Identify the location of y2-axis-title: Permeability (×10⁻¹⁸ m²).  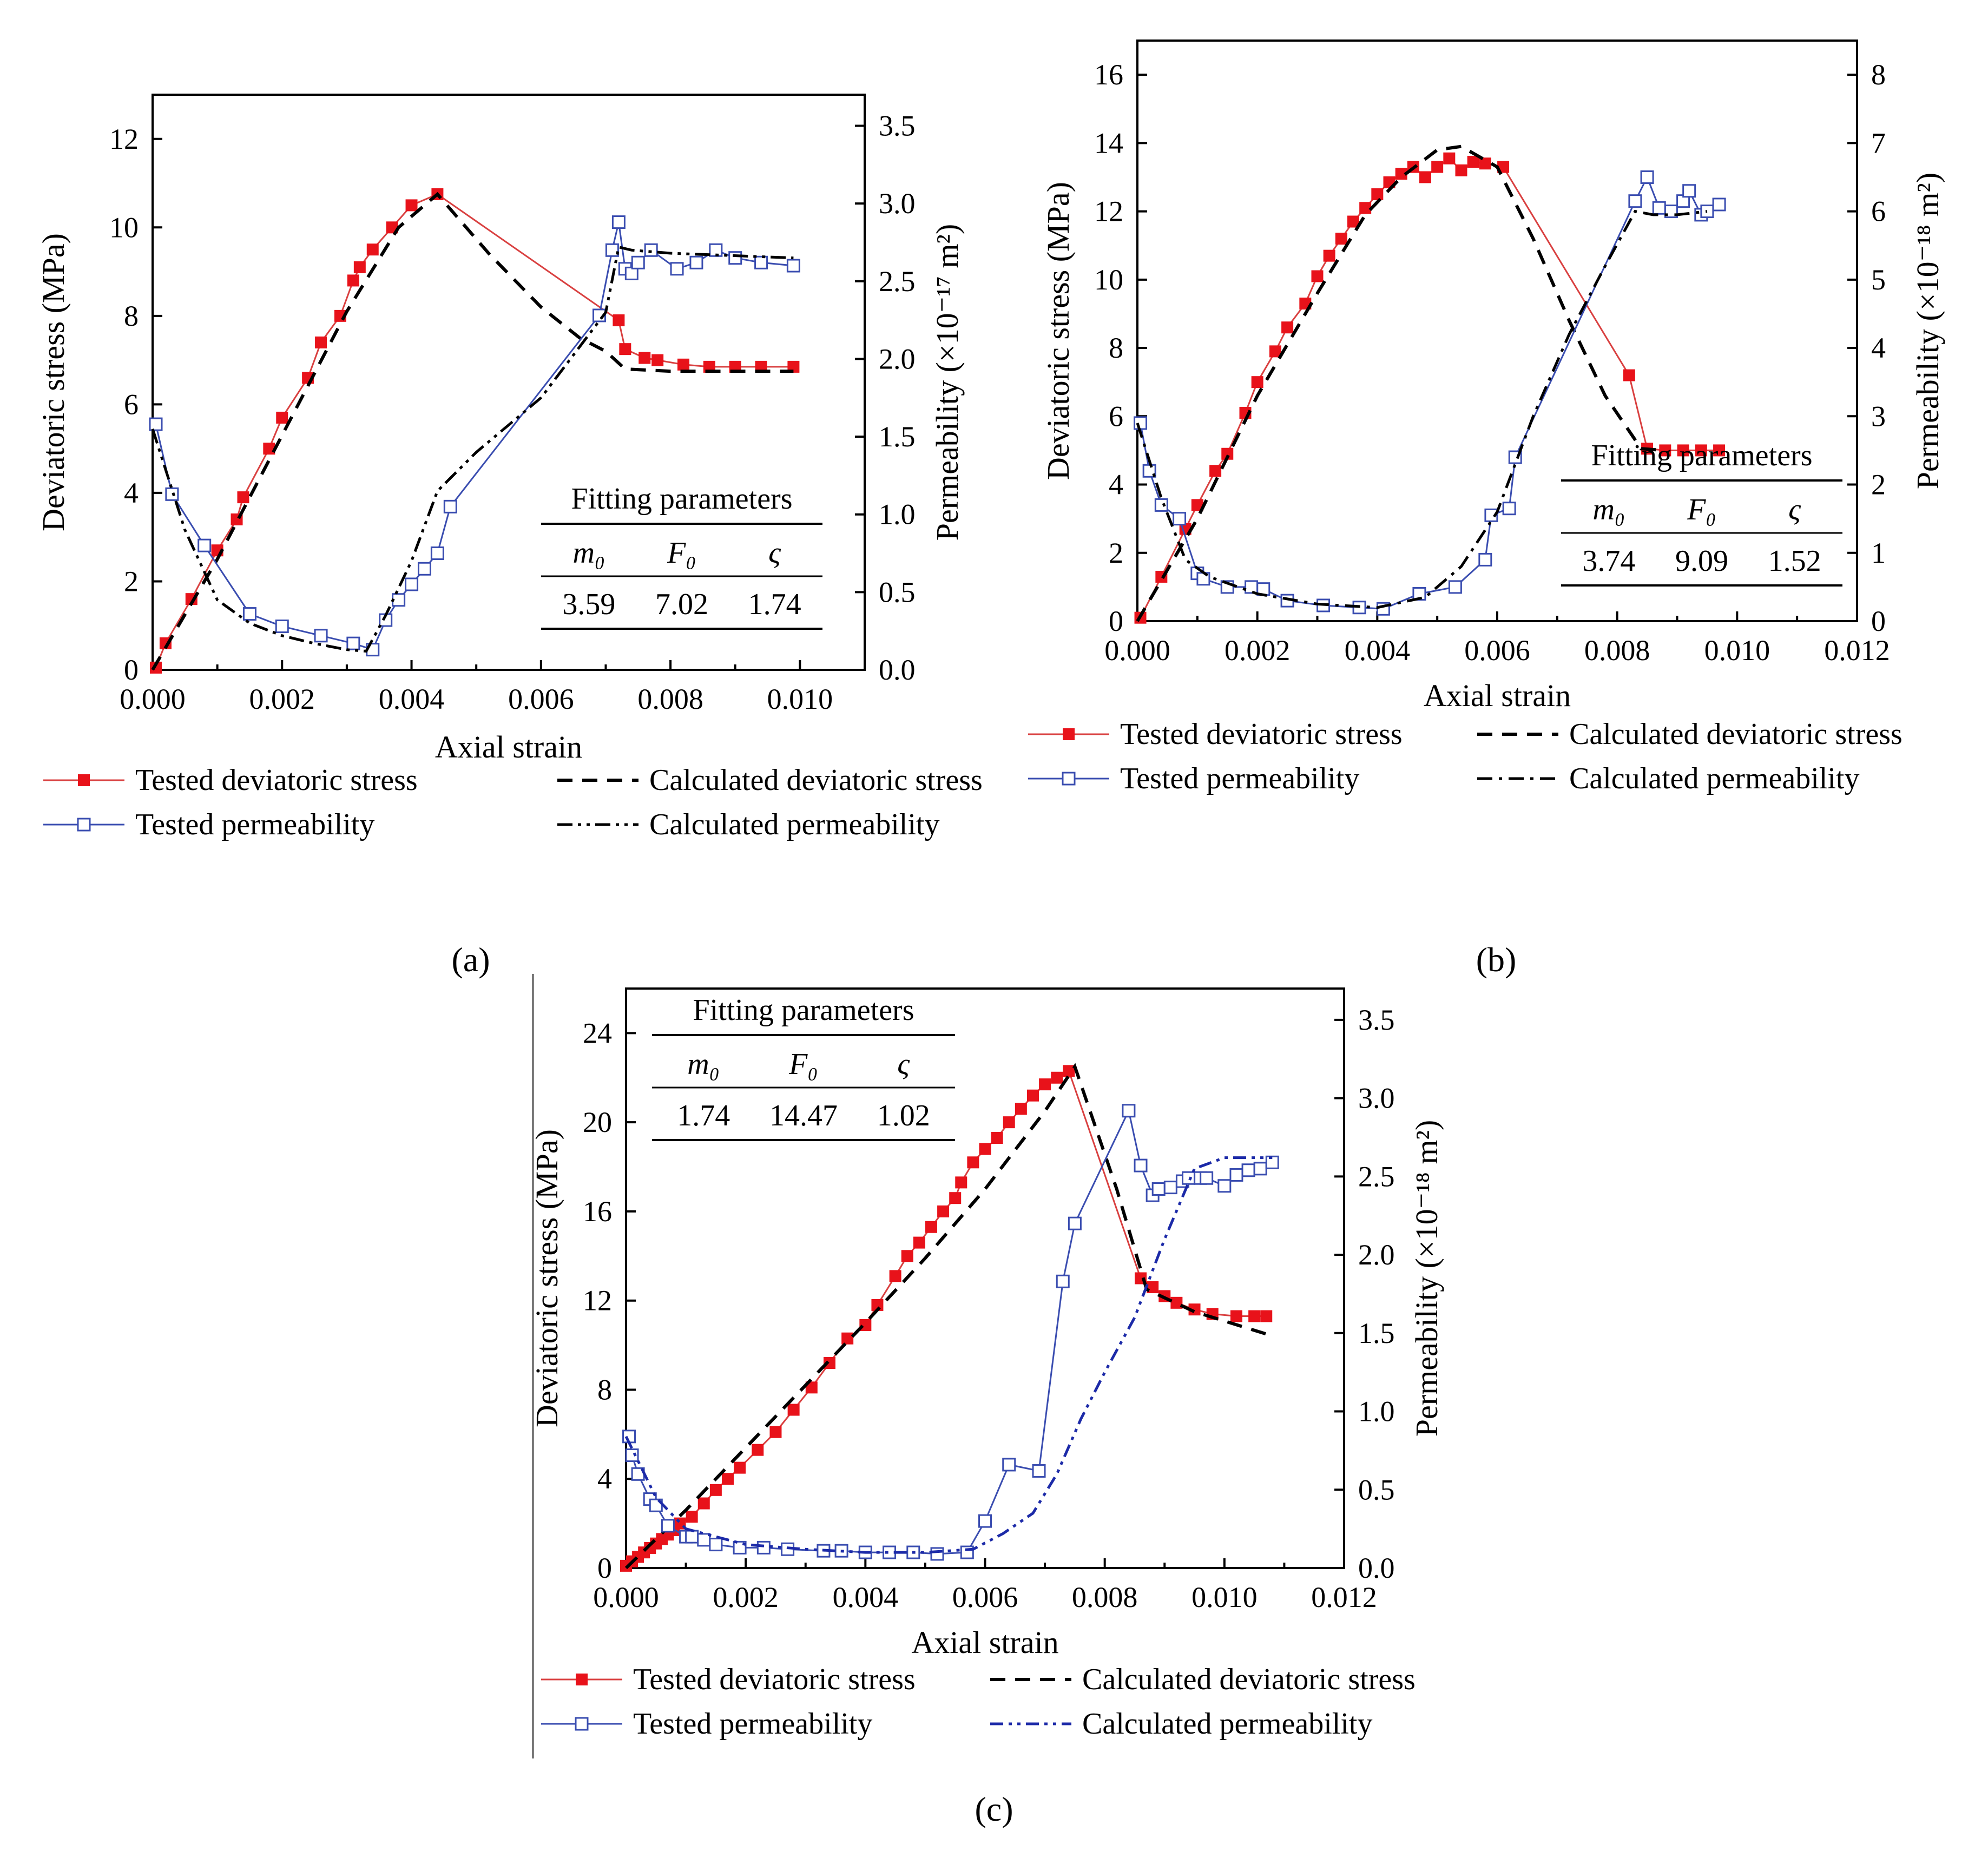
(1426, 1278).